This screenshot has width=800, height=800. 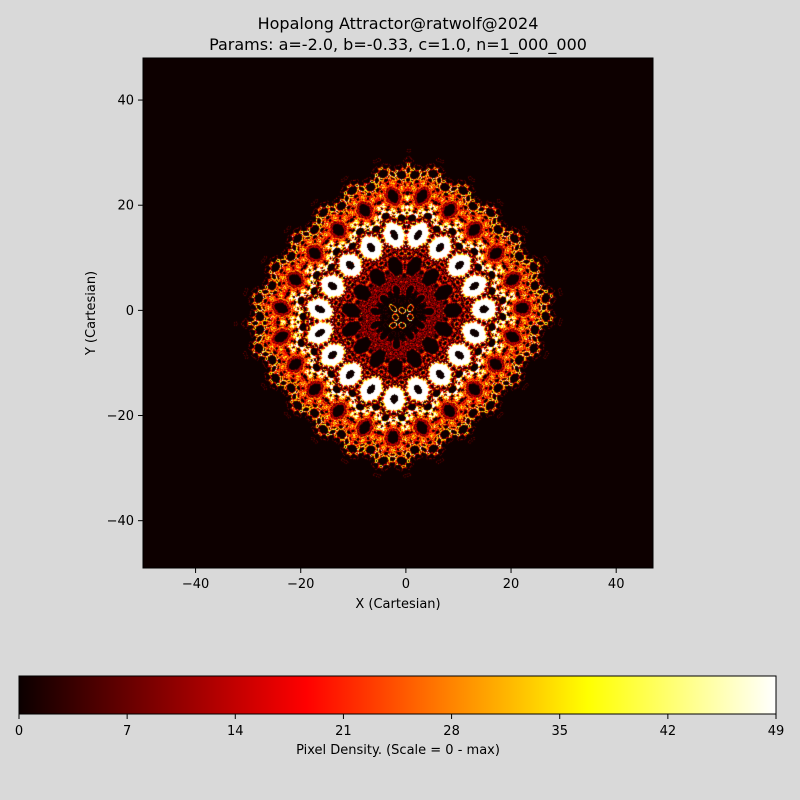 What do you see at coordinates (235, 731) in the screenshot?
I see `colorbar-tick-label: 14` at bounding box center [235, 731].